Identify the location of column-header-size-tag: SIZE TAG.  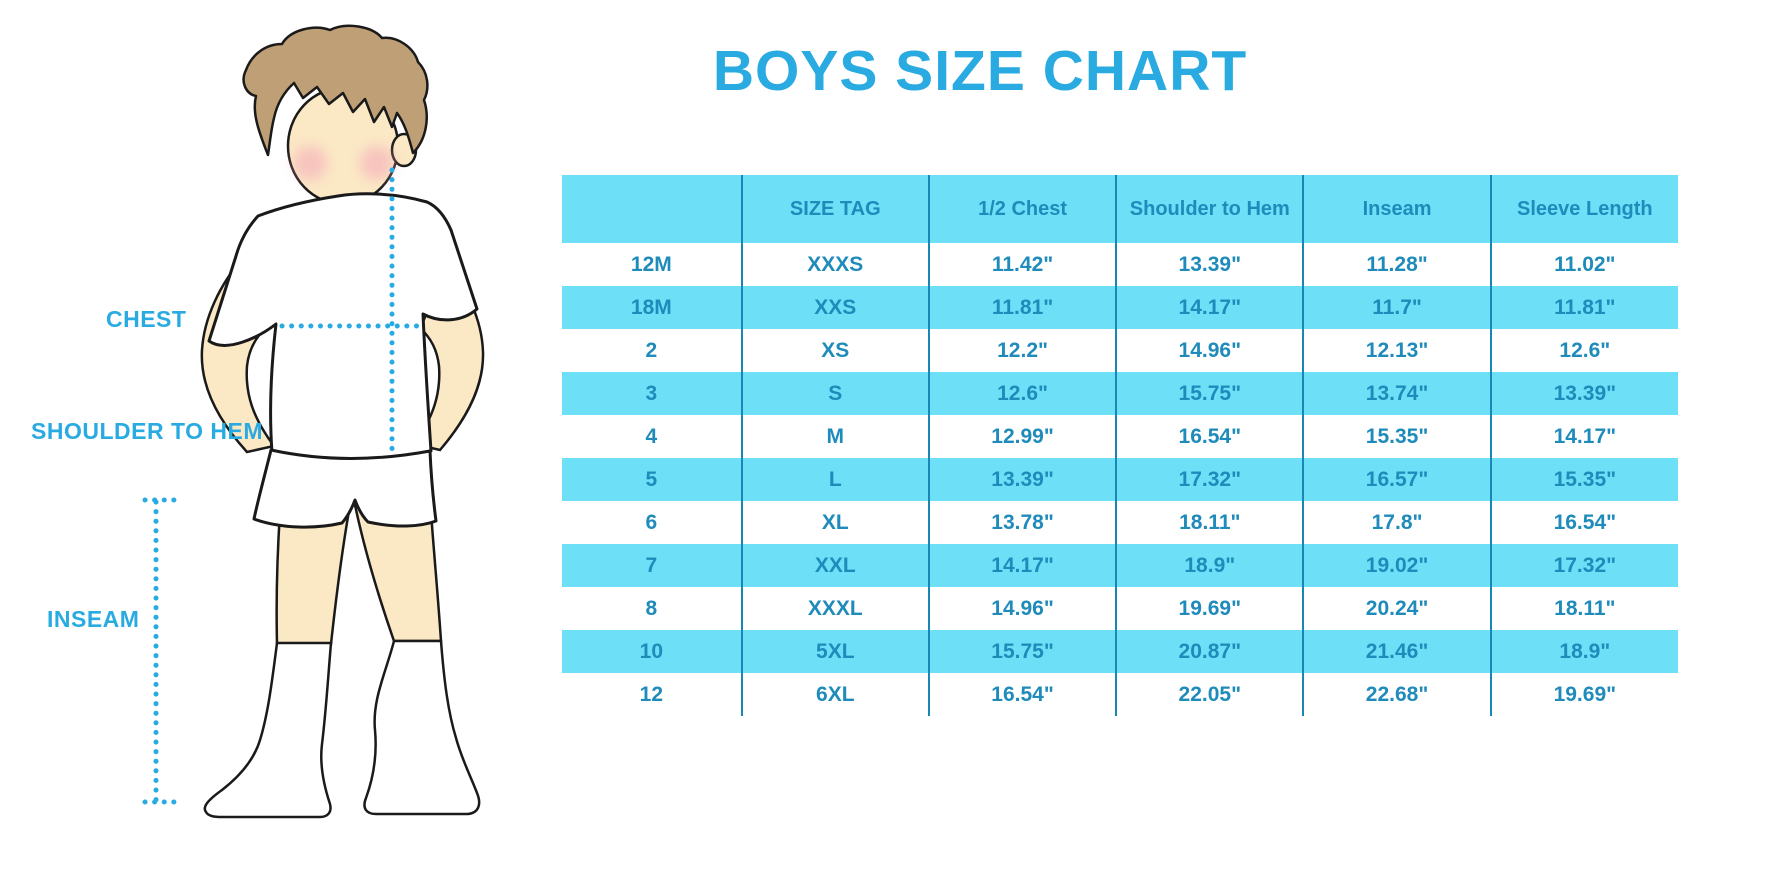
(834, 209).